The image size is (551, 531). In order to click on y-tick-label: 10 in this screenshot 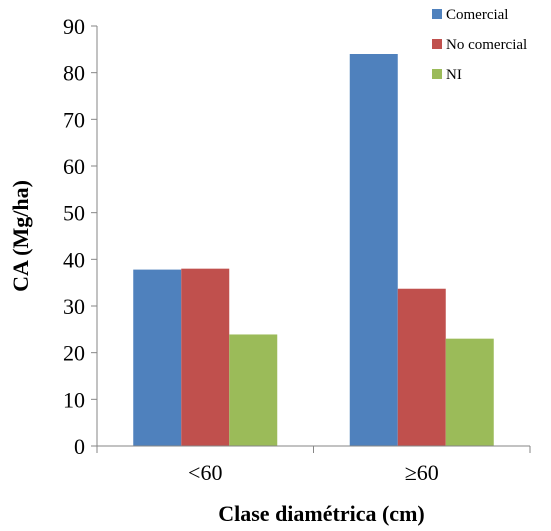, I will do `click(74, 399)`.